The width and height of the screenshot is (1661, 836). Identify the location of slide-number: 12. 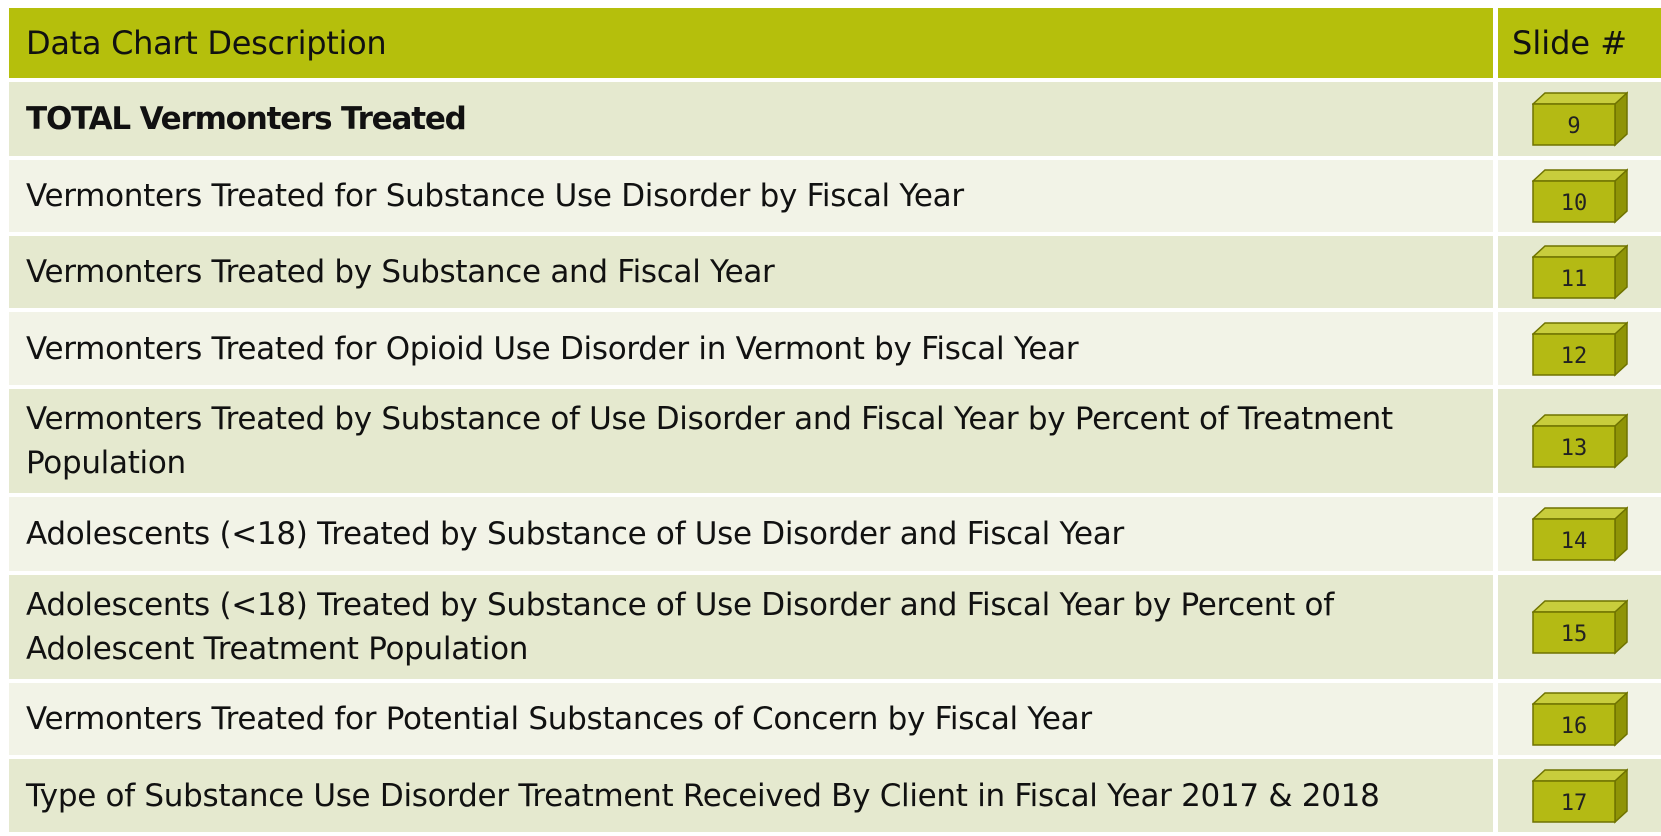
(1573, 356).